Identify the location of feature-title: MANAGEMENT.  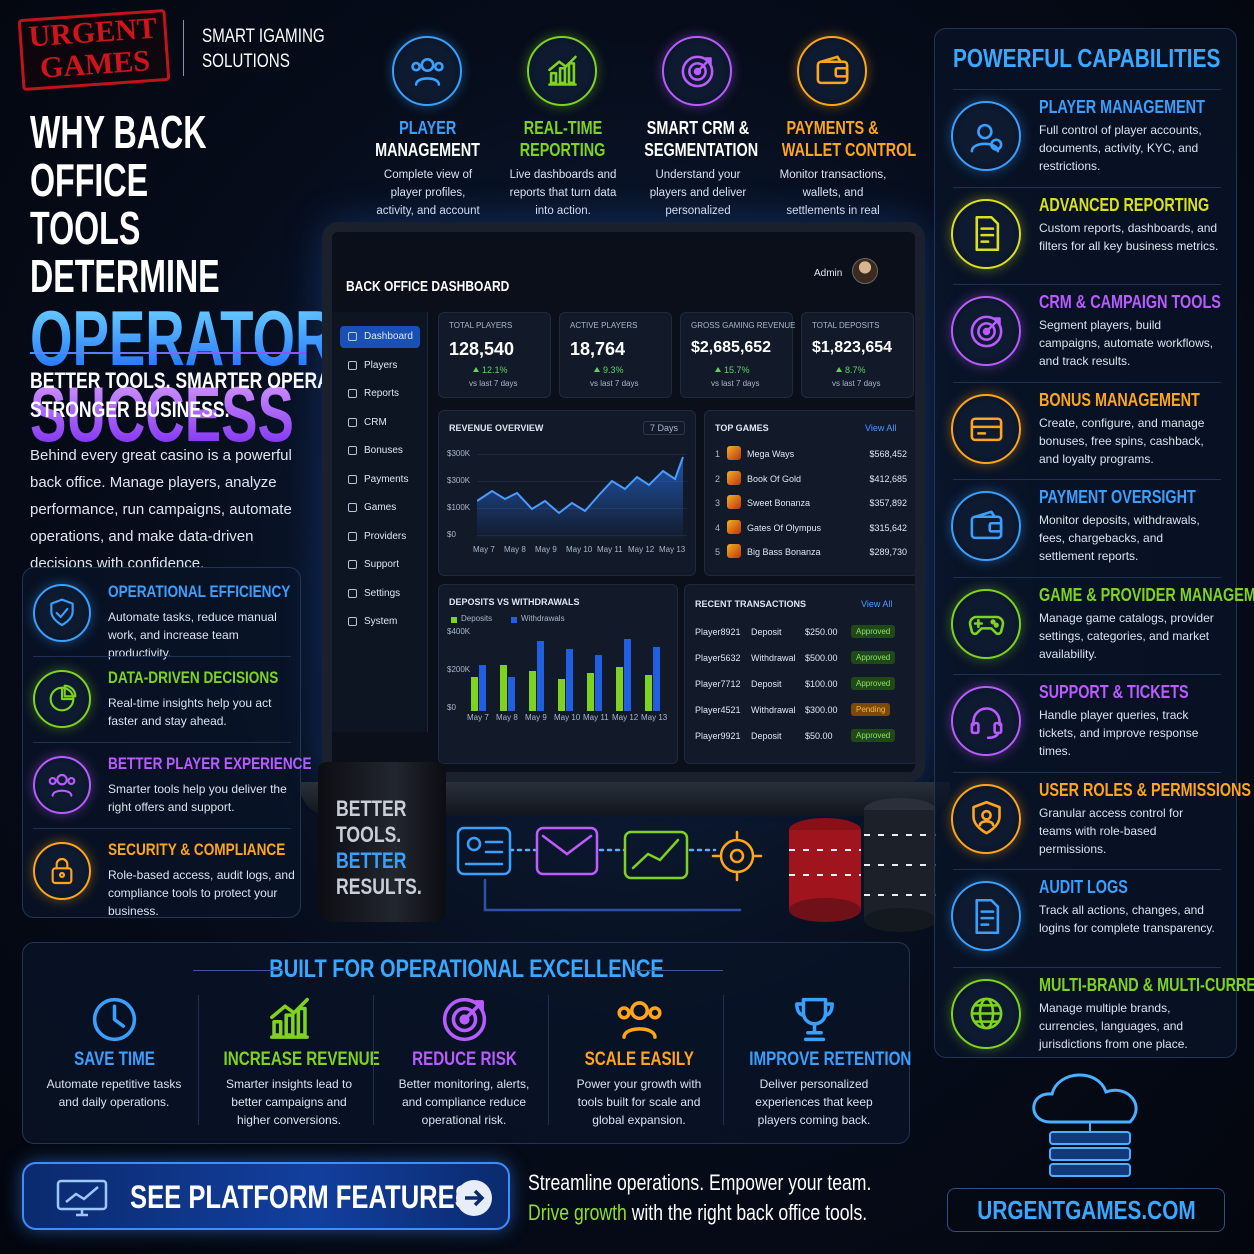
(427, 150).